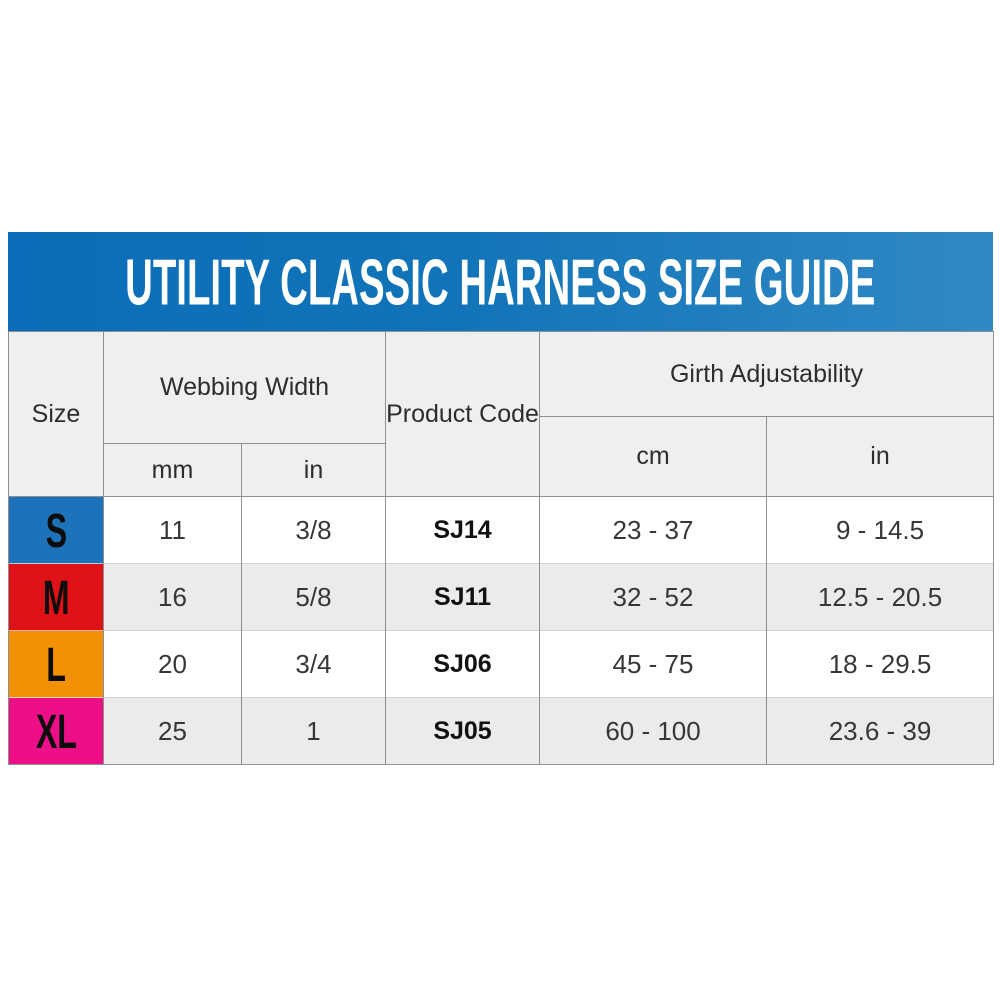 The height and width of the screenshot is (1000, 1000). Describe the element at coordinates (172, 731) in the screenshot. I see `webbing-mm-value: 25` at that location.